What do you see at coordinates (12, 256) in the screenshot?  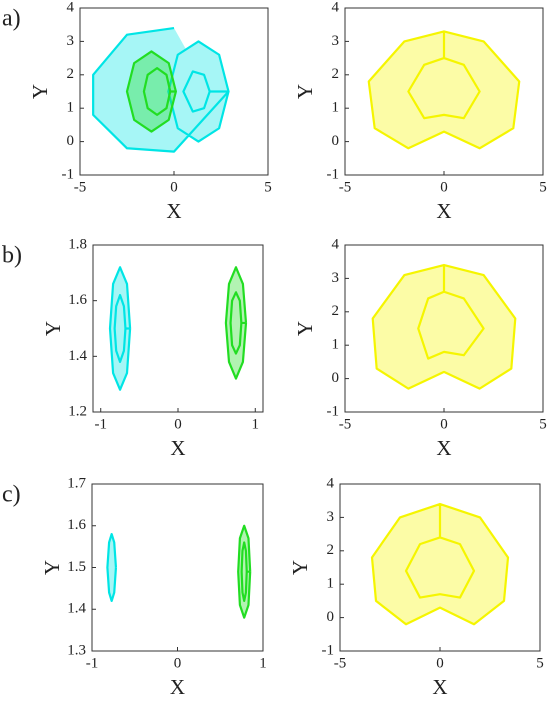 I see `panel-label: b)` at bounding box center [12, 256].